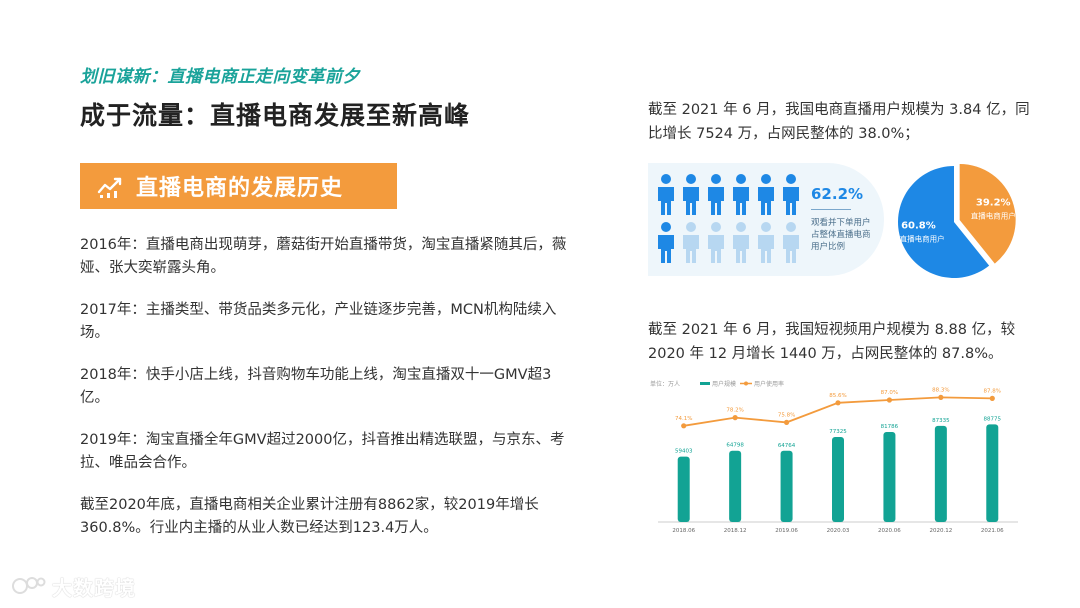  What do you see at coordinates (918, 238) in the screenshot?
I see `pie-slice-label: 非直播电商用户` at bounding box center [918, 238].